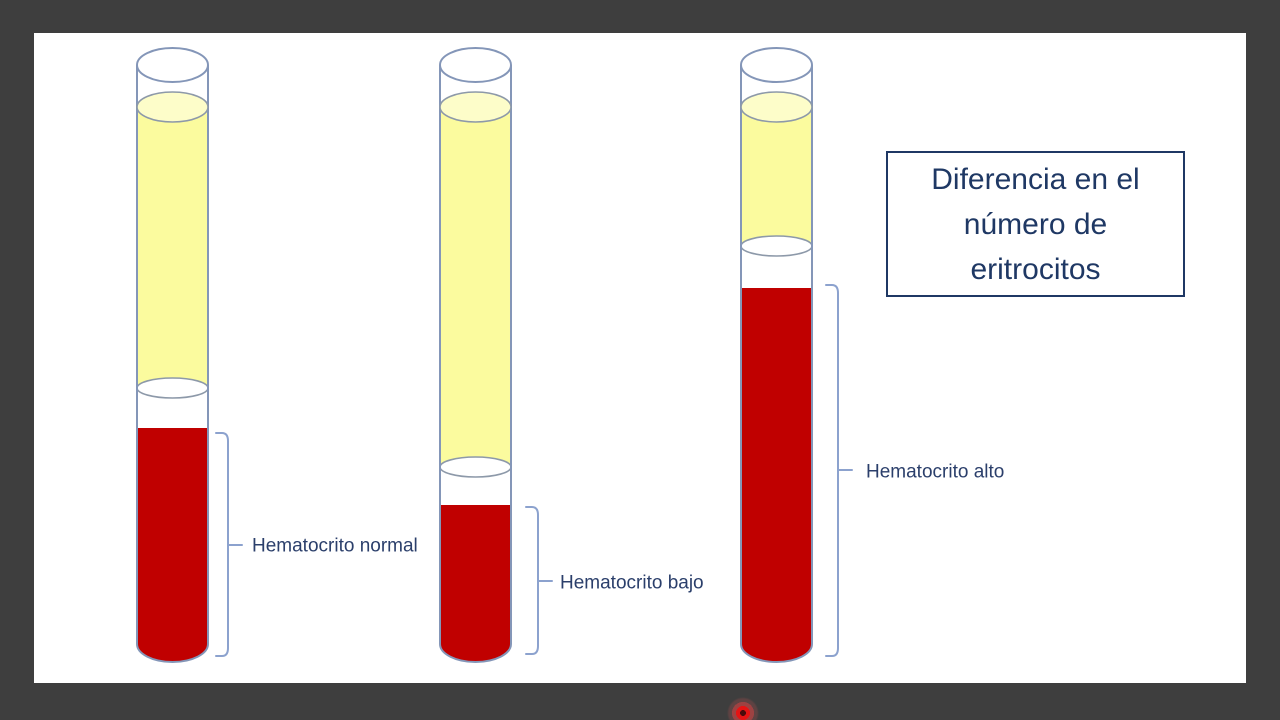 This screenshot has height=720, width=1280. What do you see at coordinates (935, 472) in the screenshot?
I see `tube-label-alto: Hematocrito alto` at bounding box center [935, 472].